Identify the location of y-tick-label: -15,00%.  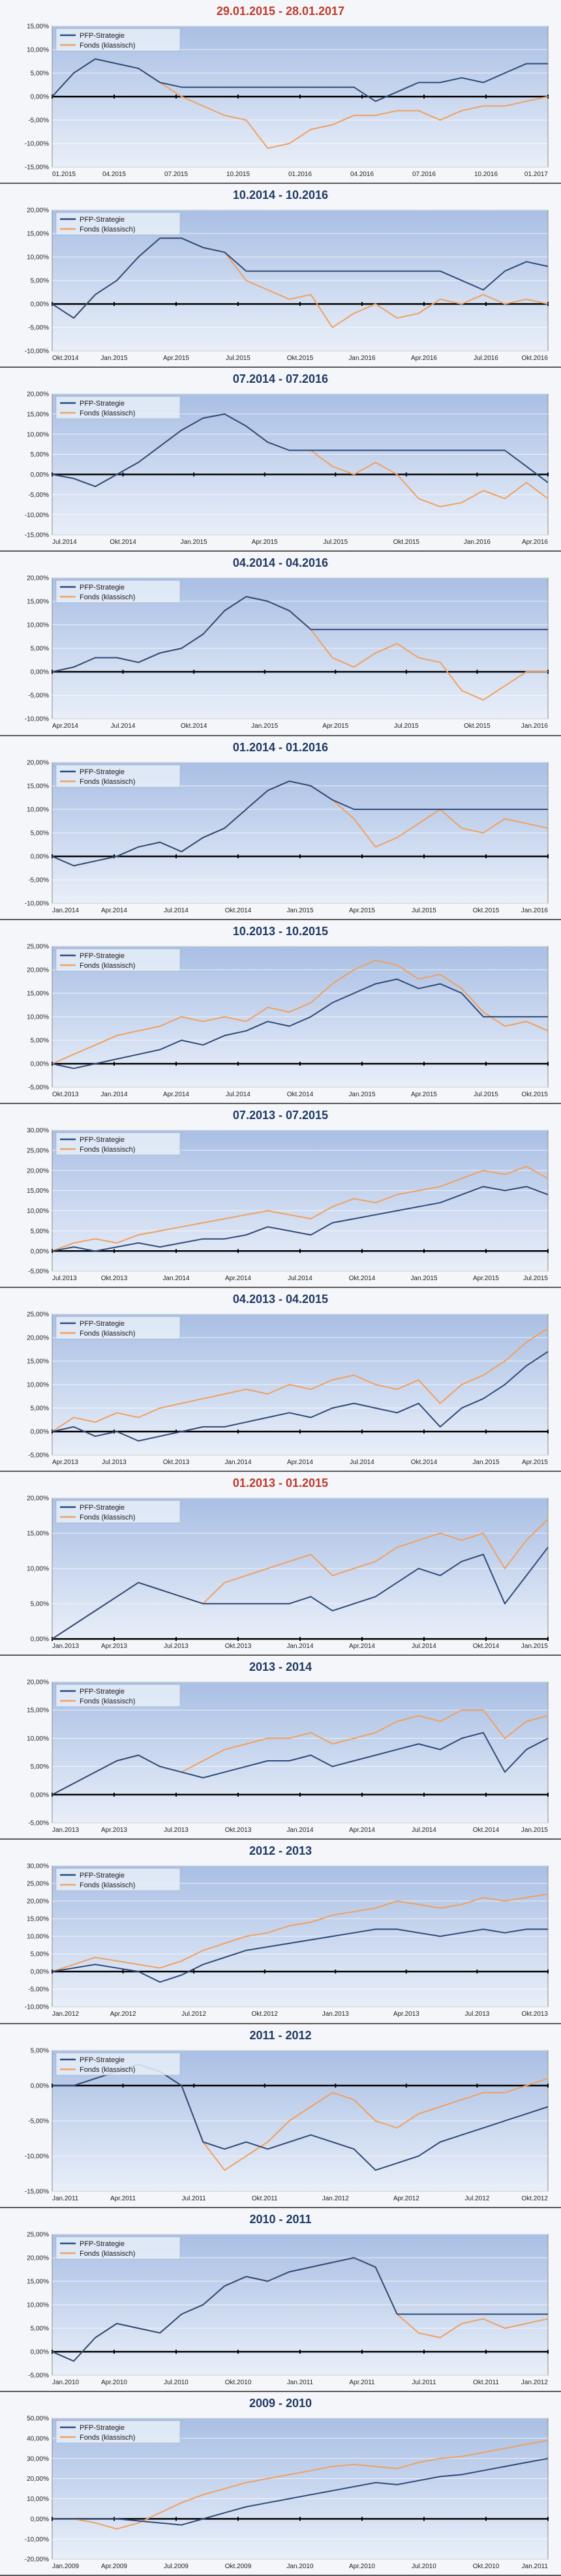
(37, 168).